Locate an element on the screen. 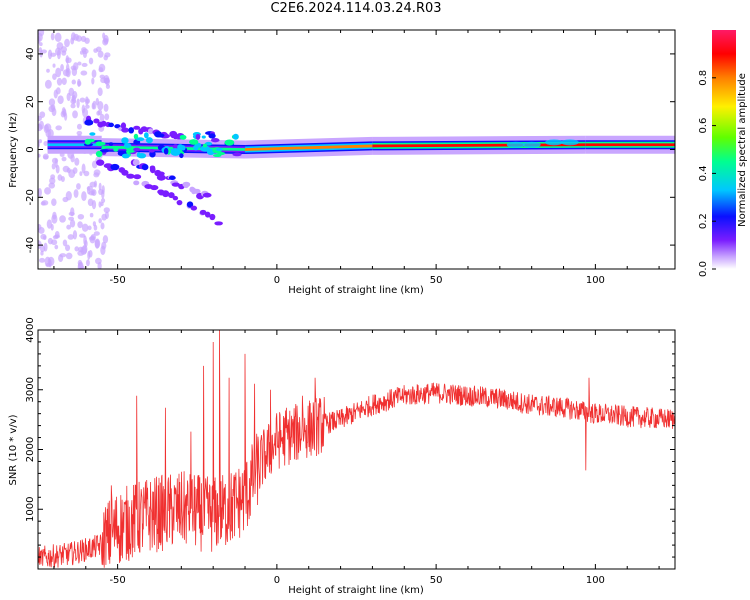 This screenshot has height=600, width=750. y-tick-label: 40 is located at coordinates (30, 54).